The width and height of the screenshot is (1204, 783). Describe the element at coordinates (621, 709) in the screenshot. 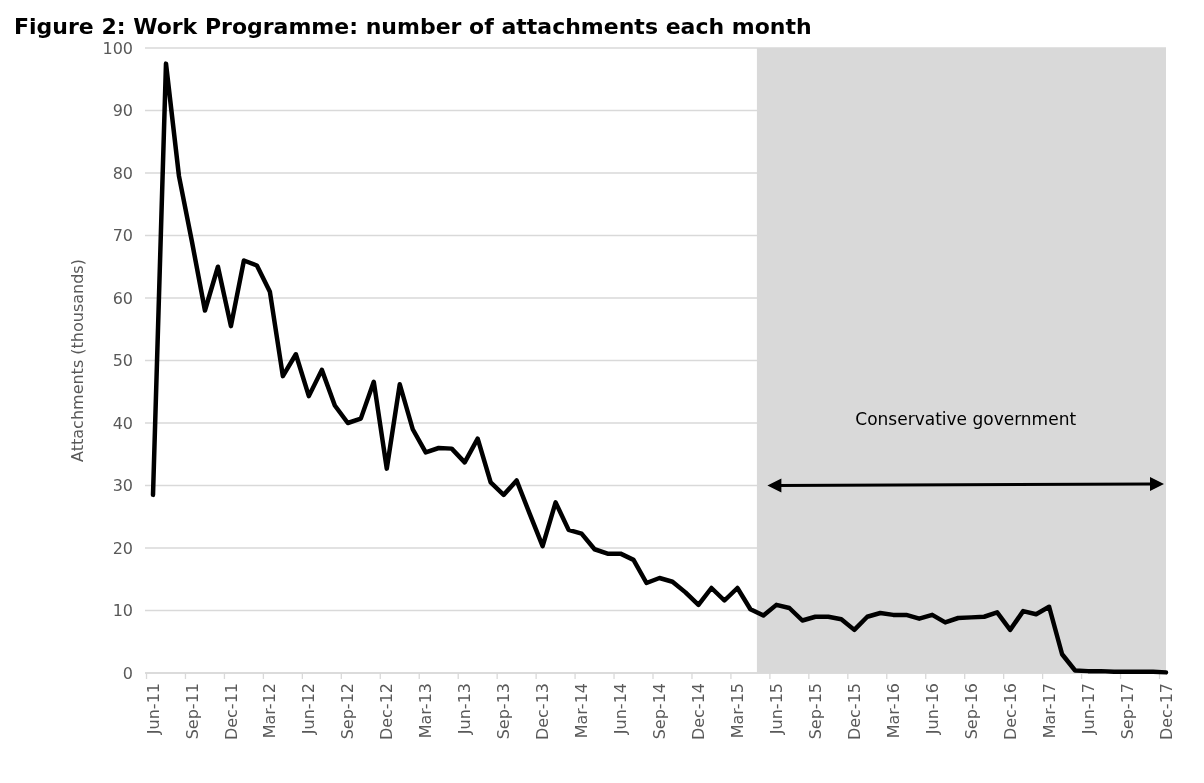

I see `x-tick-label: Jun-14` at that location.